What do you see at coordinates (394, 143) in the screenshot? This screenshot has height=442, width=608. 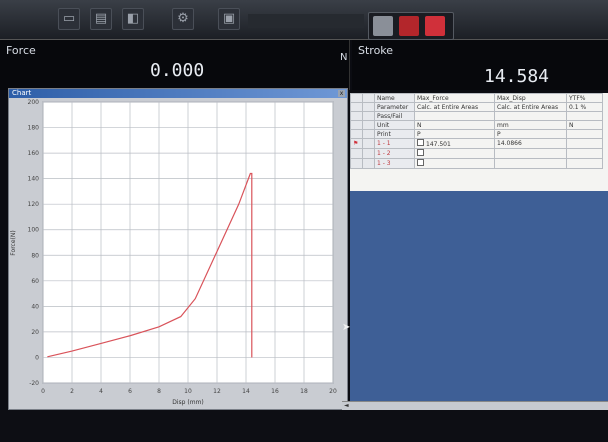 I see `row-label: 1 - 1` at bounding box center [394, 143].